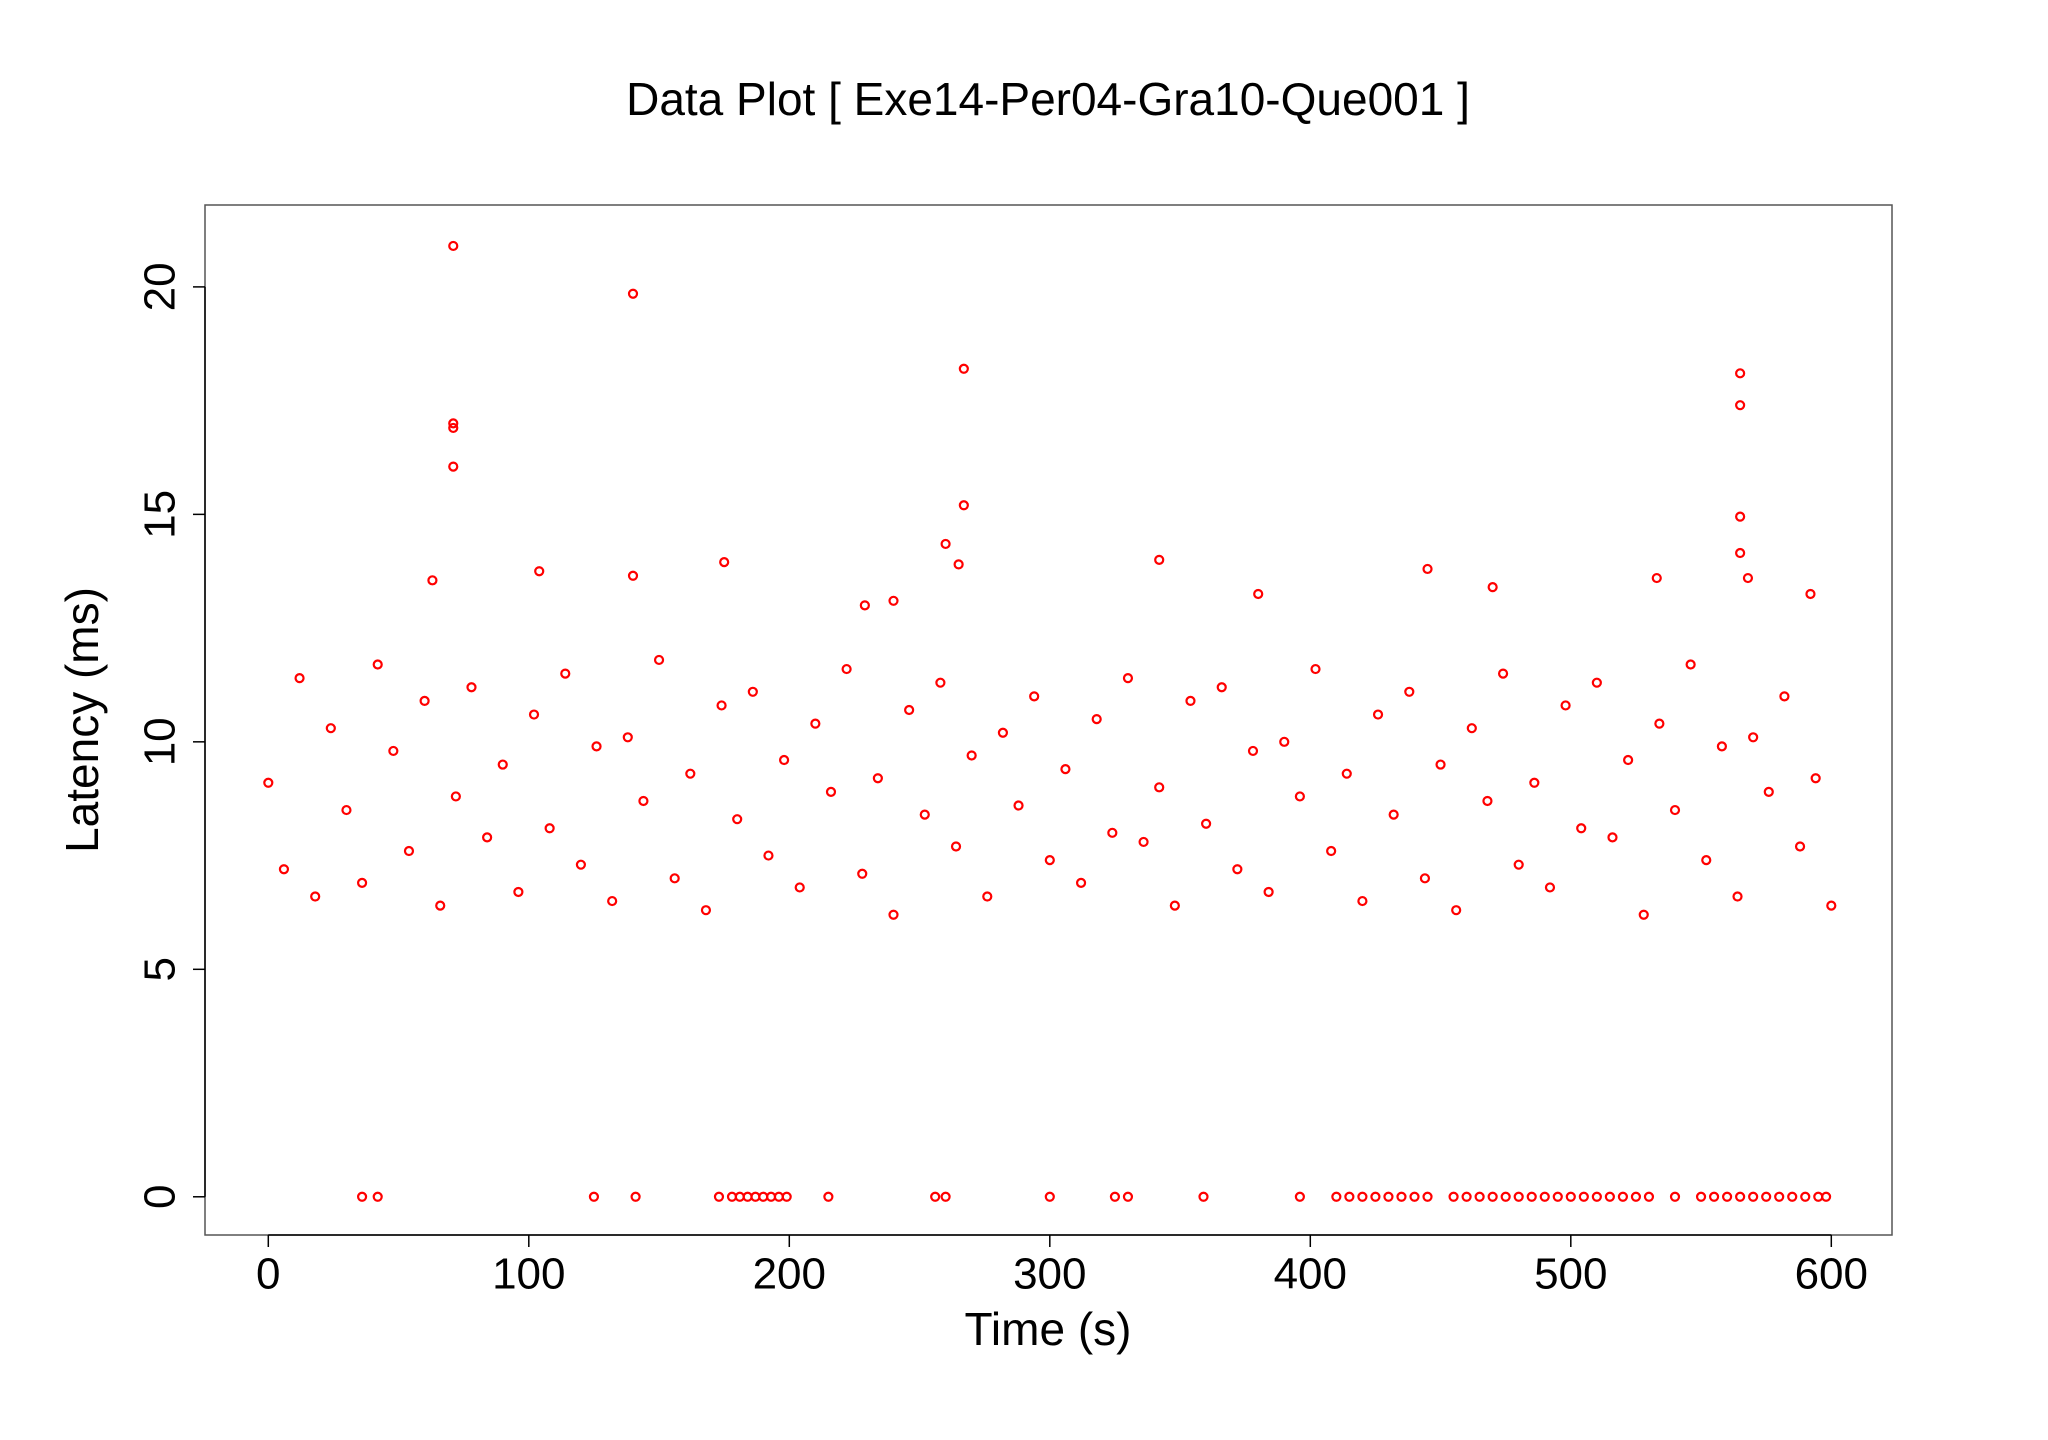 This screenshot has width=2048, height=1440. Describe the element at coordinates (1048, 1329) in the screenshot. I see `x-axis-title: Time (s)` at that location.